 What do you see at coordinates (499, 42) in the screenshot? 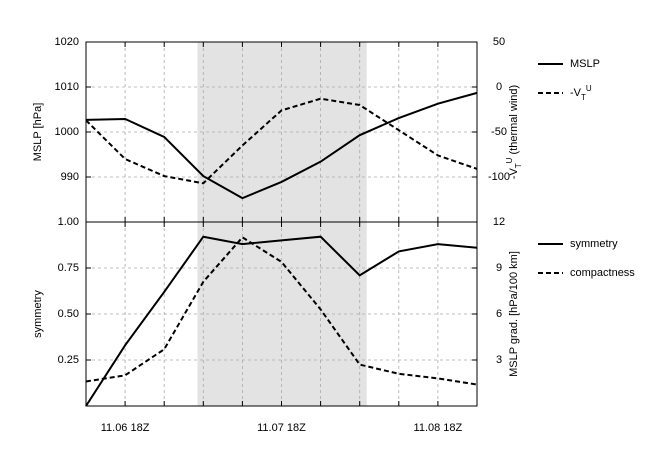
I see `y2-tick-label: 50` at bounding box center [499, 42].